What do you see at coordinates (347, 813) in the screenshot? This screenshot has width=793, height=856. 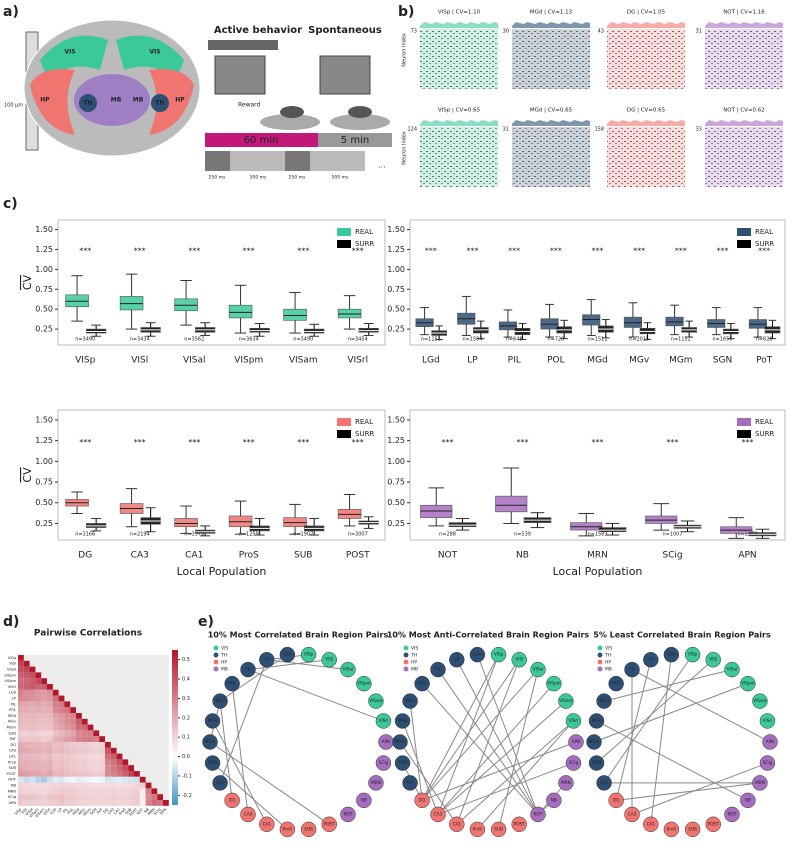 I see `node-label: NOT` at bounding box center [347, 813].